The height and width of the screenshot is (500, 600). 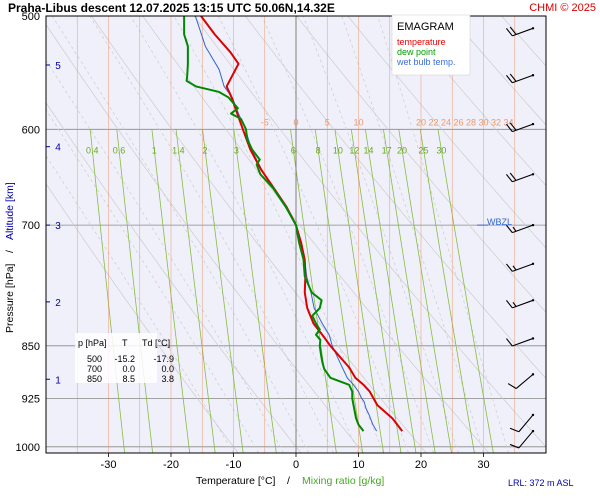 What do you see at coordinates (421, 465) in the screenshot?
I see `x-tick-label: 20` at bounding box center [421, 465].